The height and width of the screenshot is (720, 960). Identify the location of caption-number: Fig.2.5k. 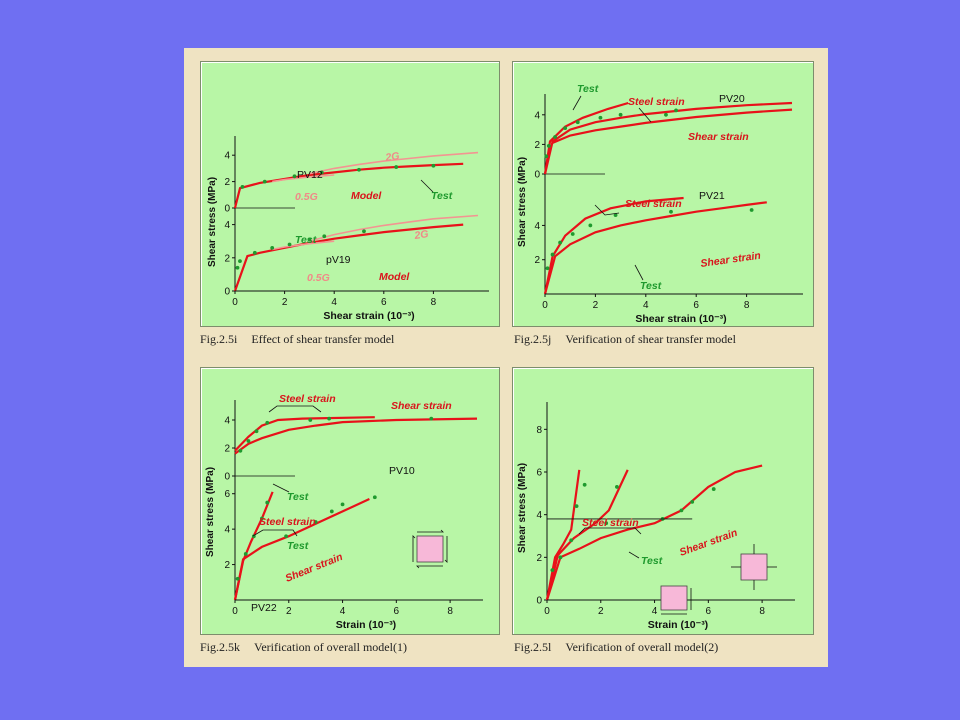
(220, 647).